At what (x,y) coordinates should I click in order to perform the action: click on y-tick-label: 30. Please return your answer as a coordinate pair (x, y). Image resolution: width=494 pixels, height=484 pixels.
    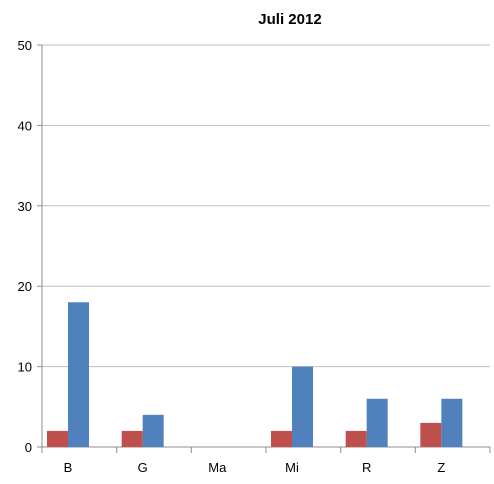
    Looking at the image, I should click on (25, 206).